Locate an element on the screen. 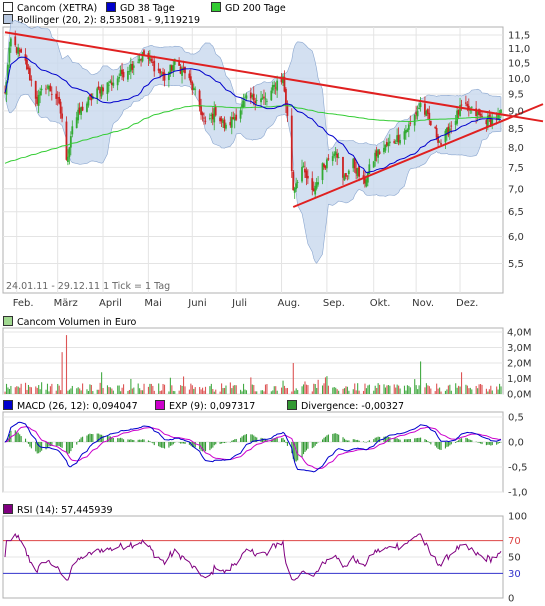 This screenshot has height=606, width=545. legend-label: GD 200 Tage is located at coordinates (255, 8).